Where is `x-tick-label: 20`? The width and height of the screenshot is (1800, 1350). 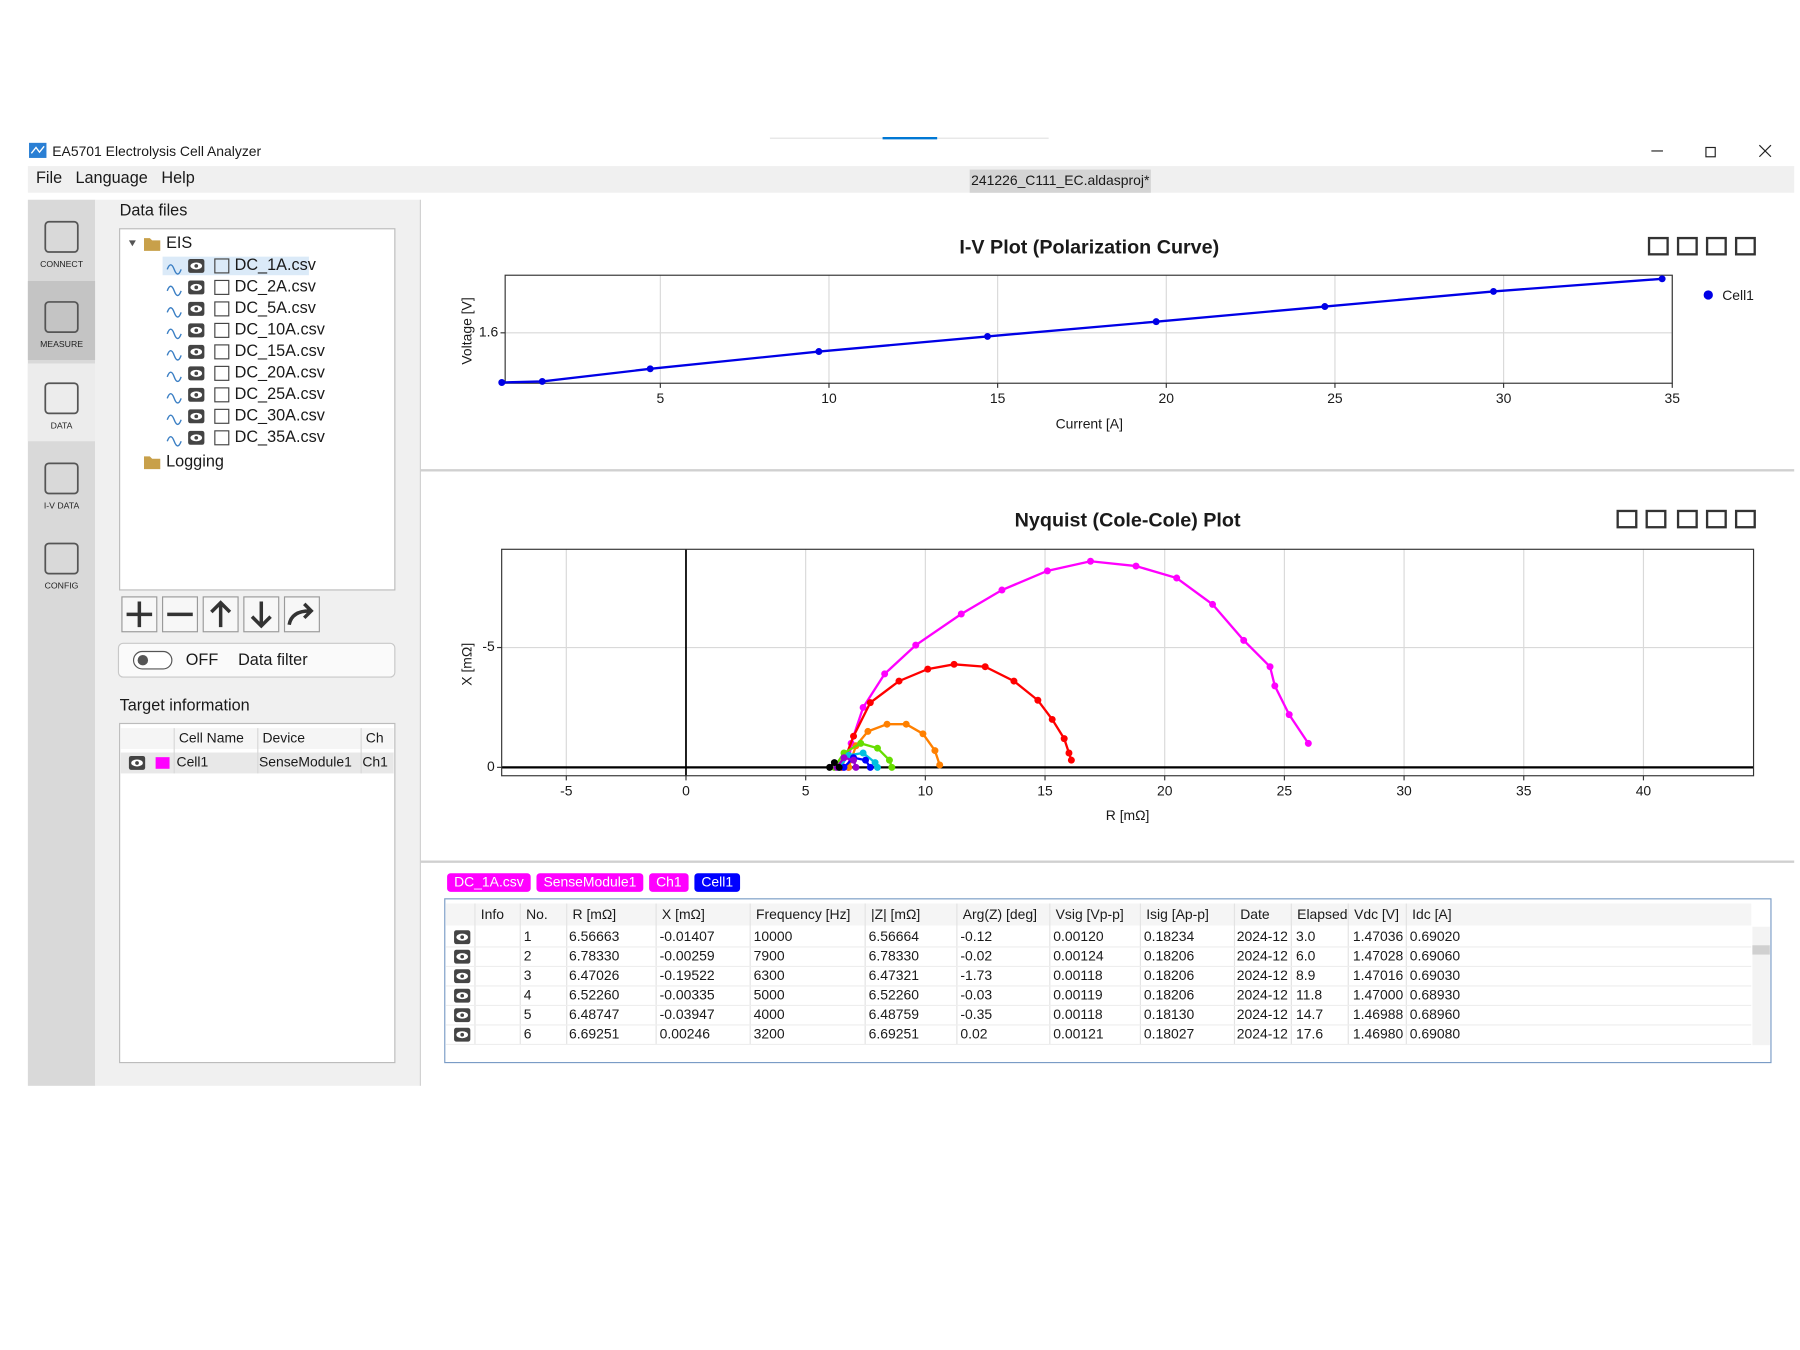
x-tick-label: 20 is located at coordinates (1165, 791).